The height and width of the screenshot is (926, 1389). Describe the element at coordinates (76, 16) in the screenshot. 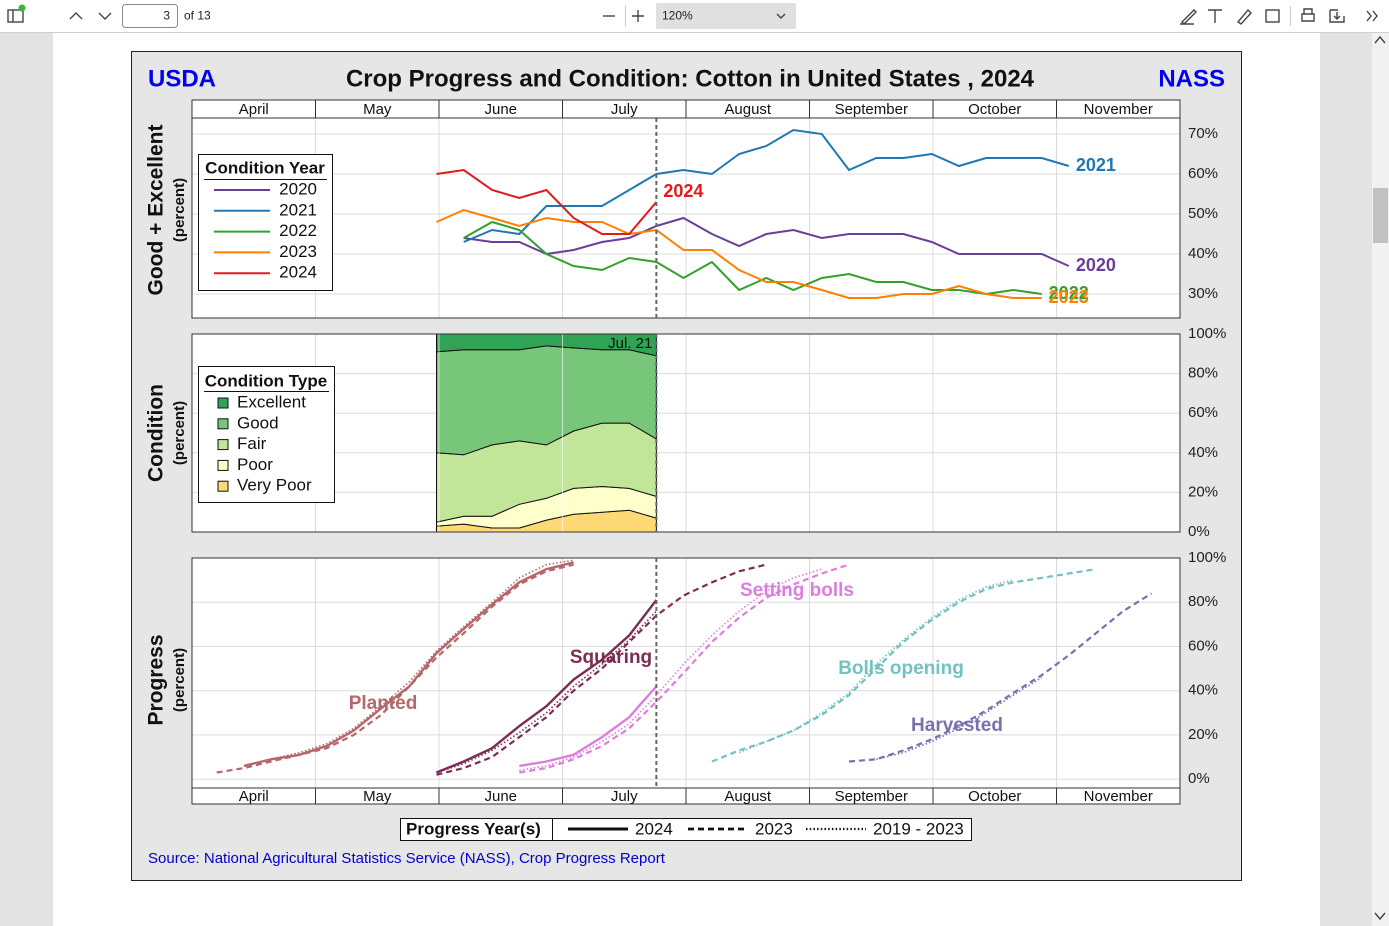

I see `prev-page` at that location.